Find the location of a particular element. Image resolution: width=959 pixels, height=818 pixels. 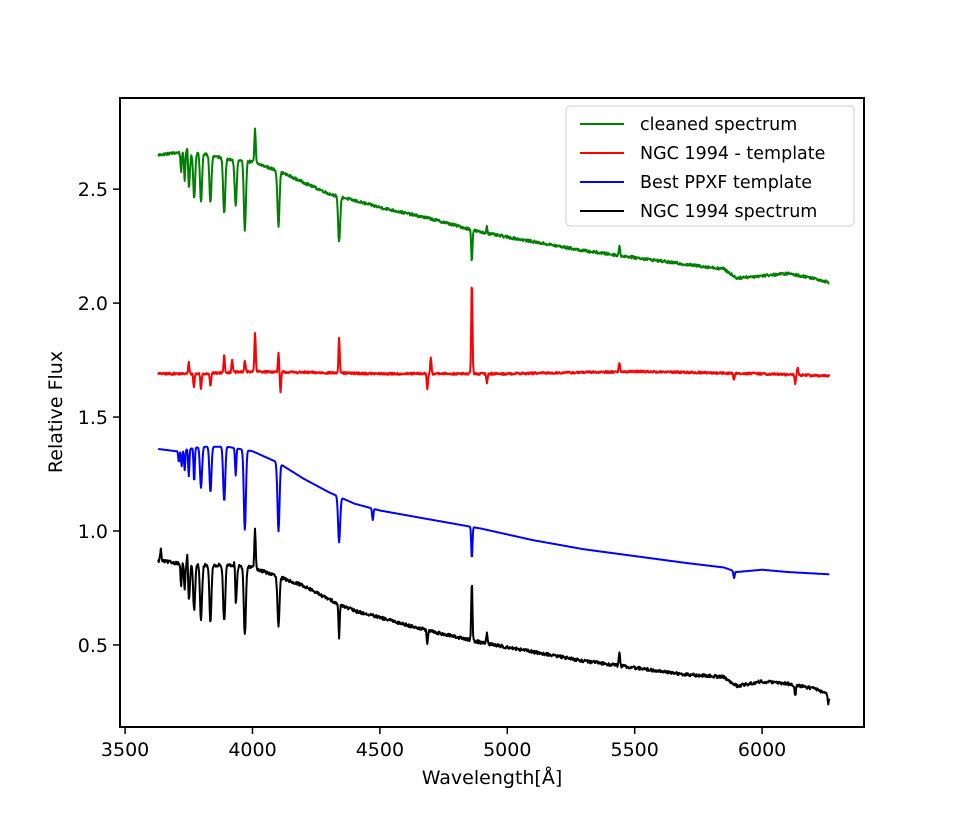

legend-box is located at coordinates (710, 166).